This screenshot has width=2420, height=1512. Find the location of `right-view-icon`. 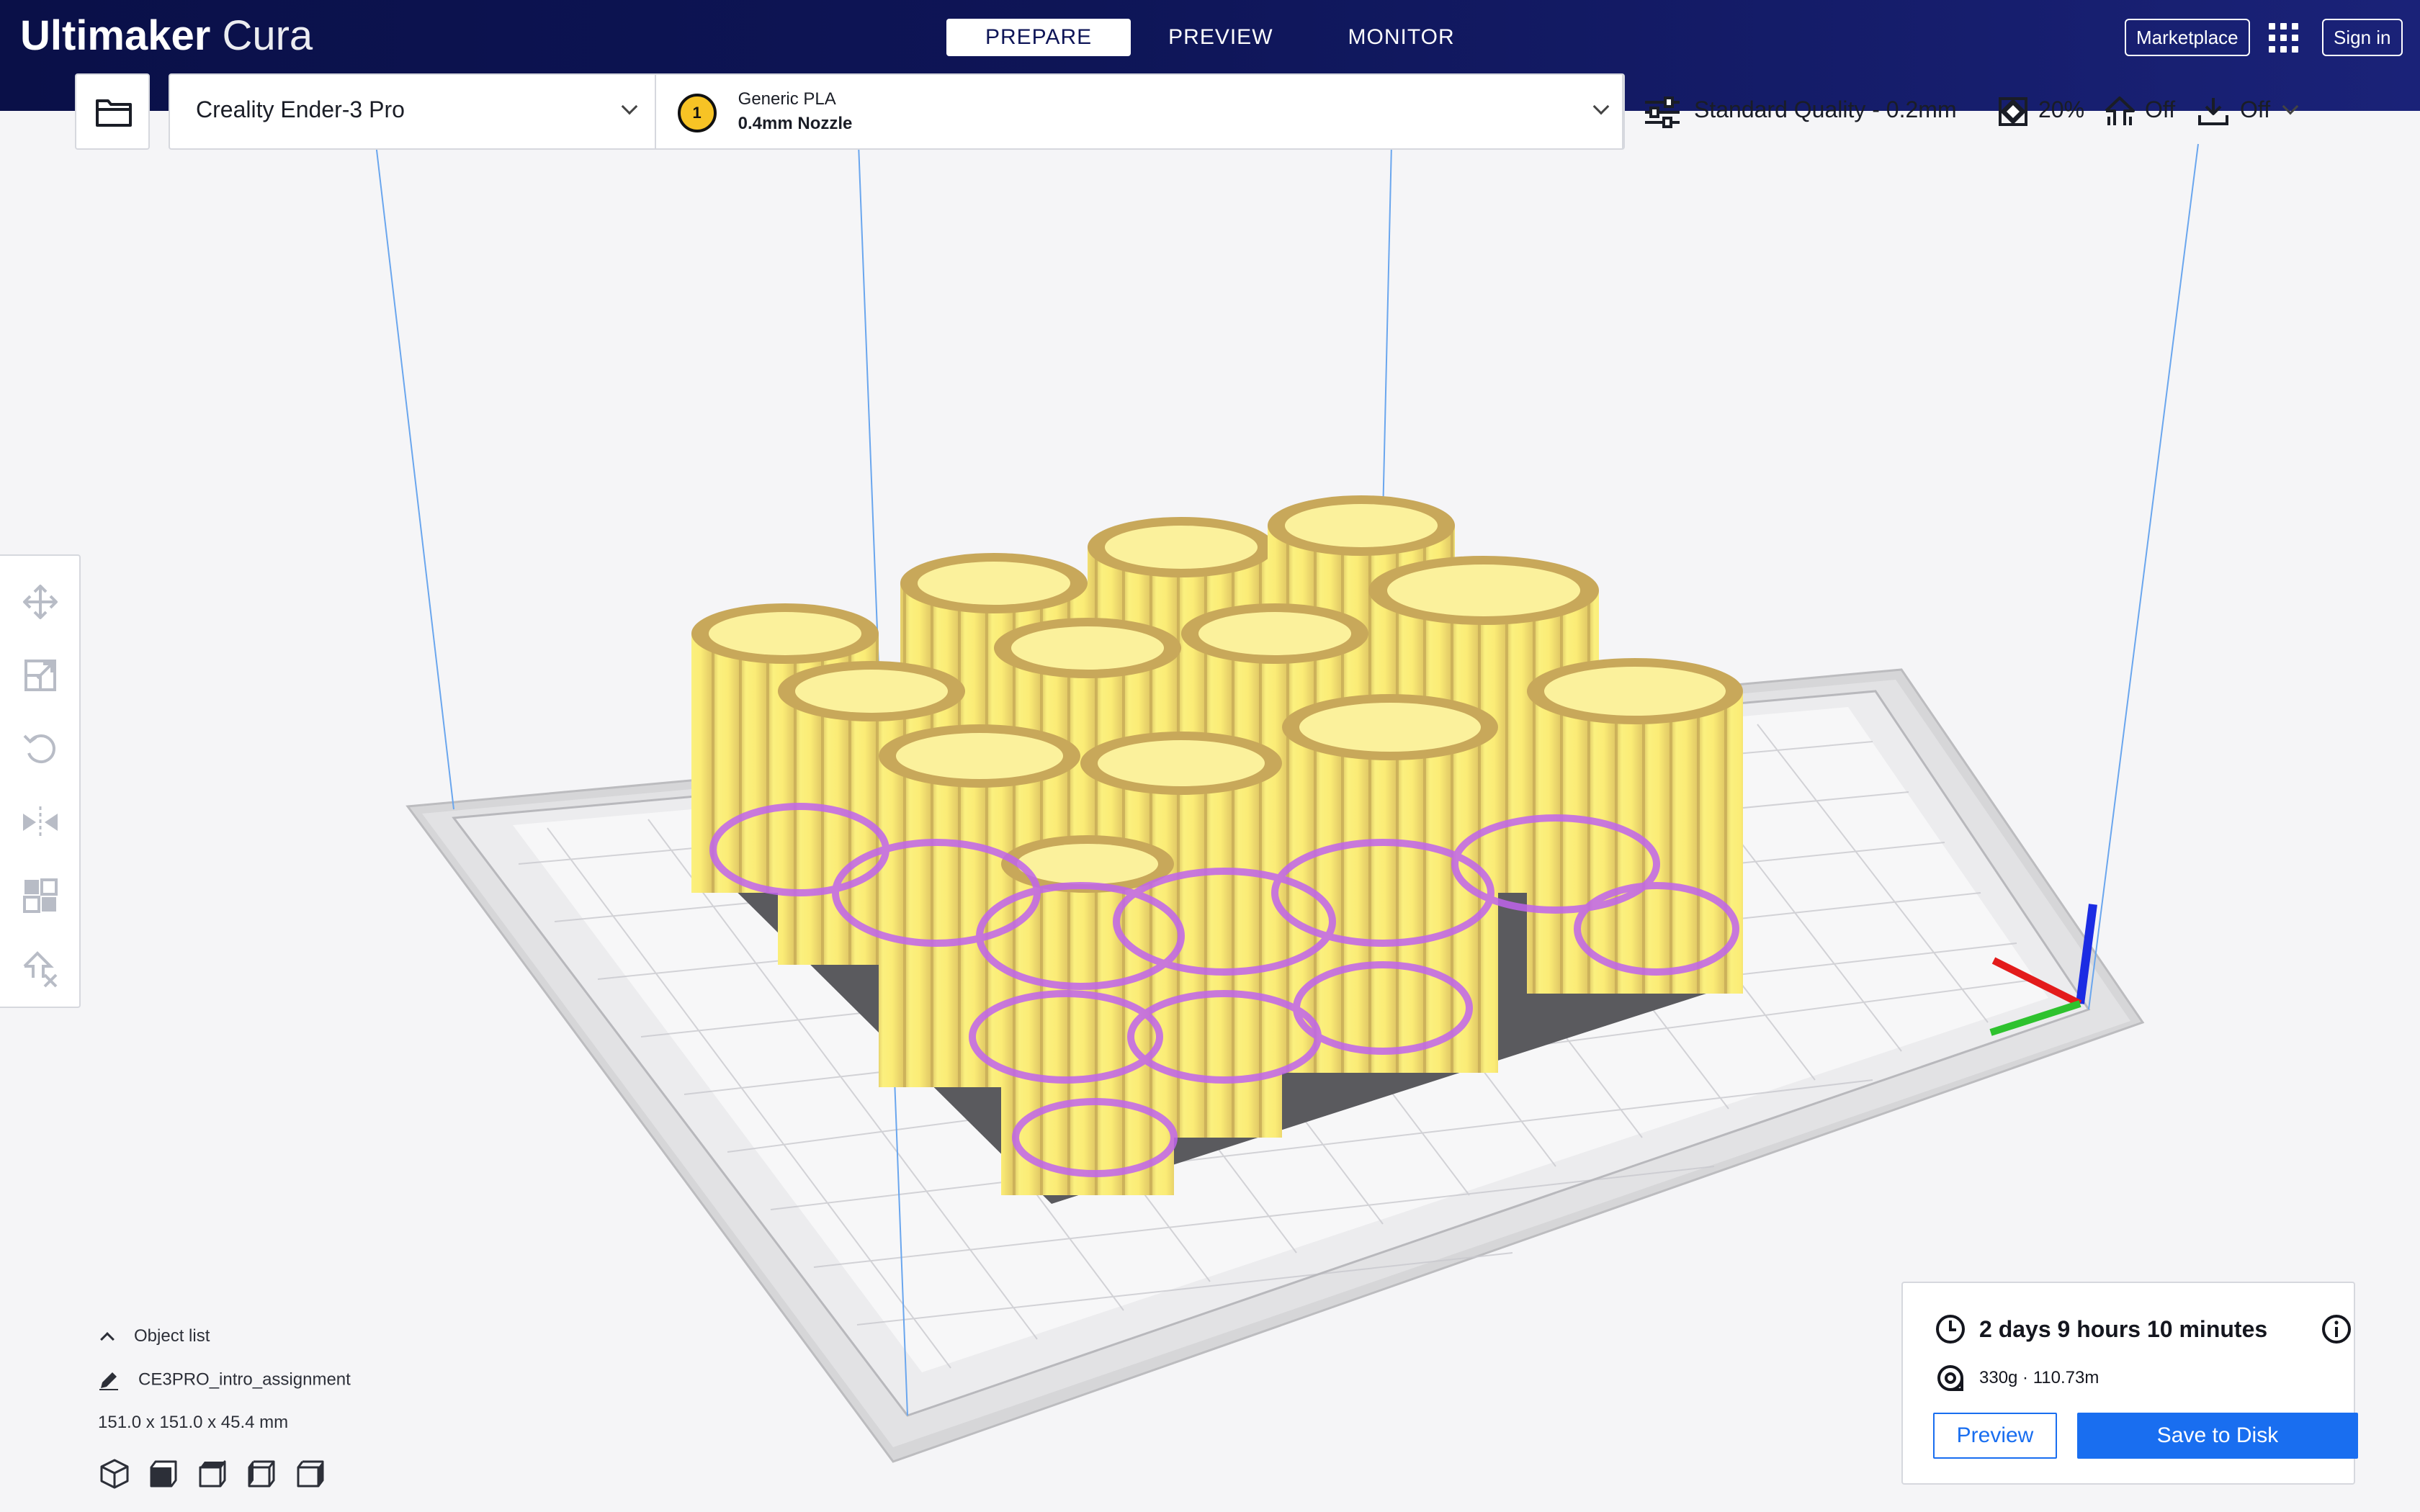

right-view-icon is located at coordinates (310, 1473).